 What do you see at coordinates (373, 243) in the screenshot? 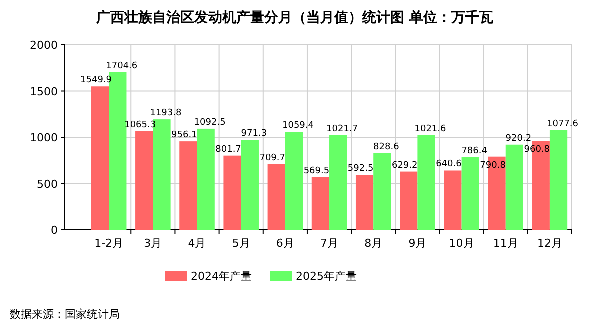
I see `x-tick-label: 8月` at bounding box center [373, 243].